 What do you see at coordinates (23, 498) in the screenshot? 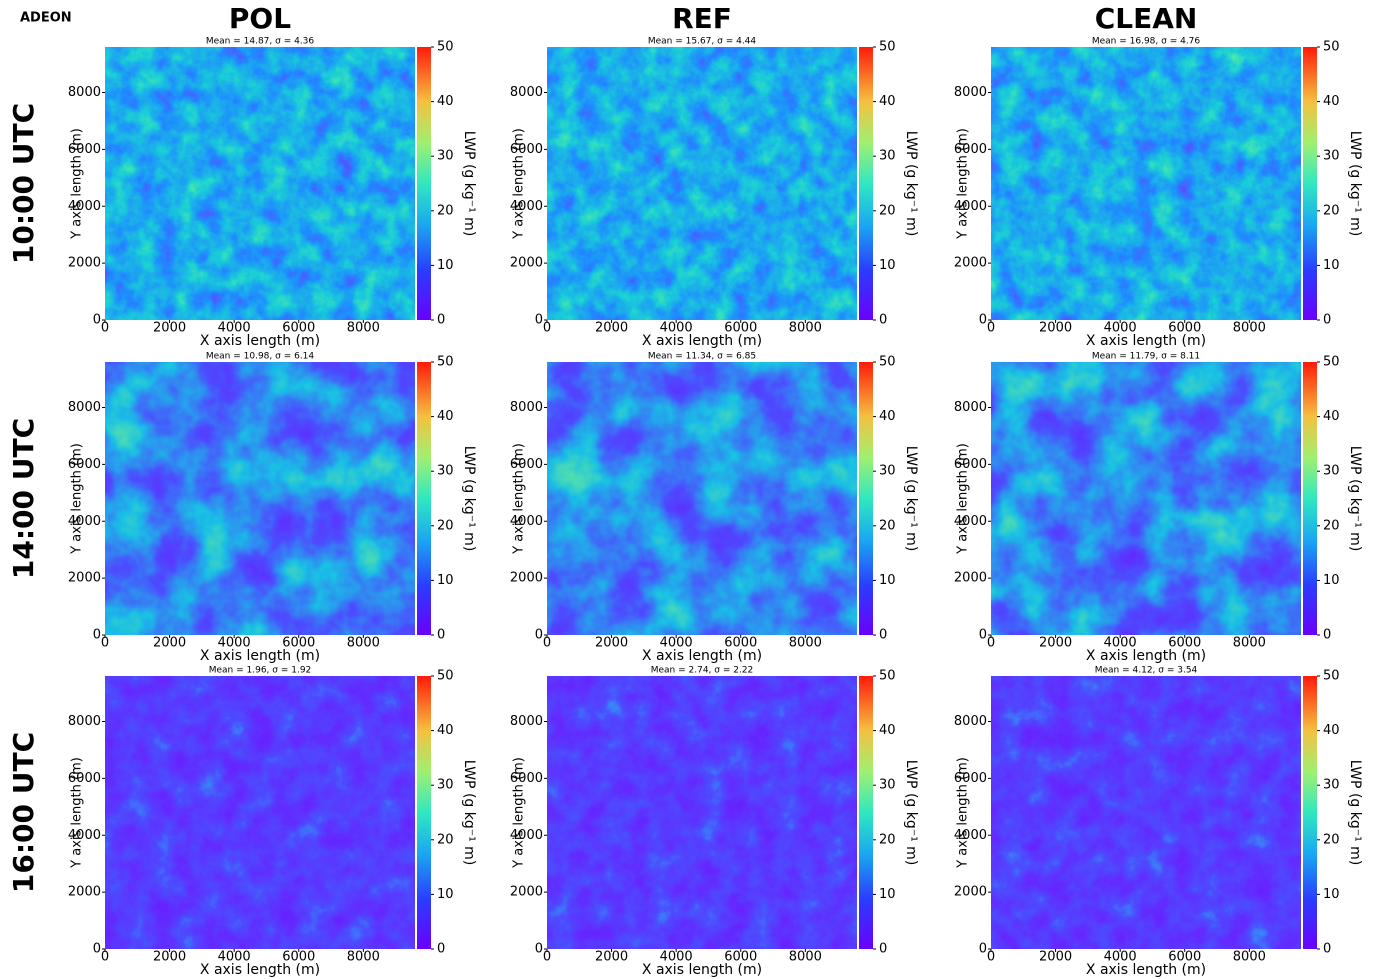
I see `row-title: 14:00 UTC` at bounding box center [23, 498].